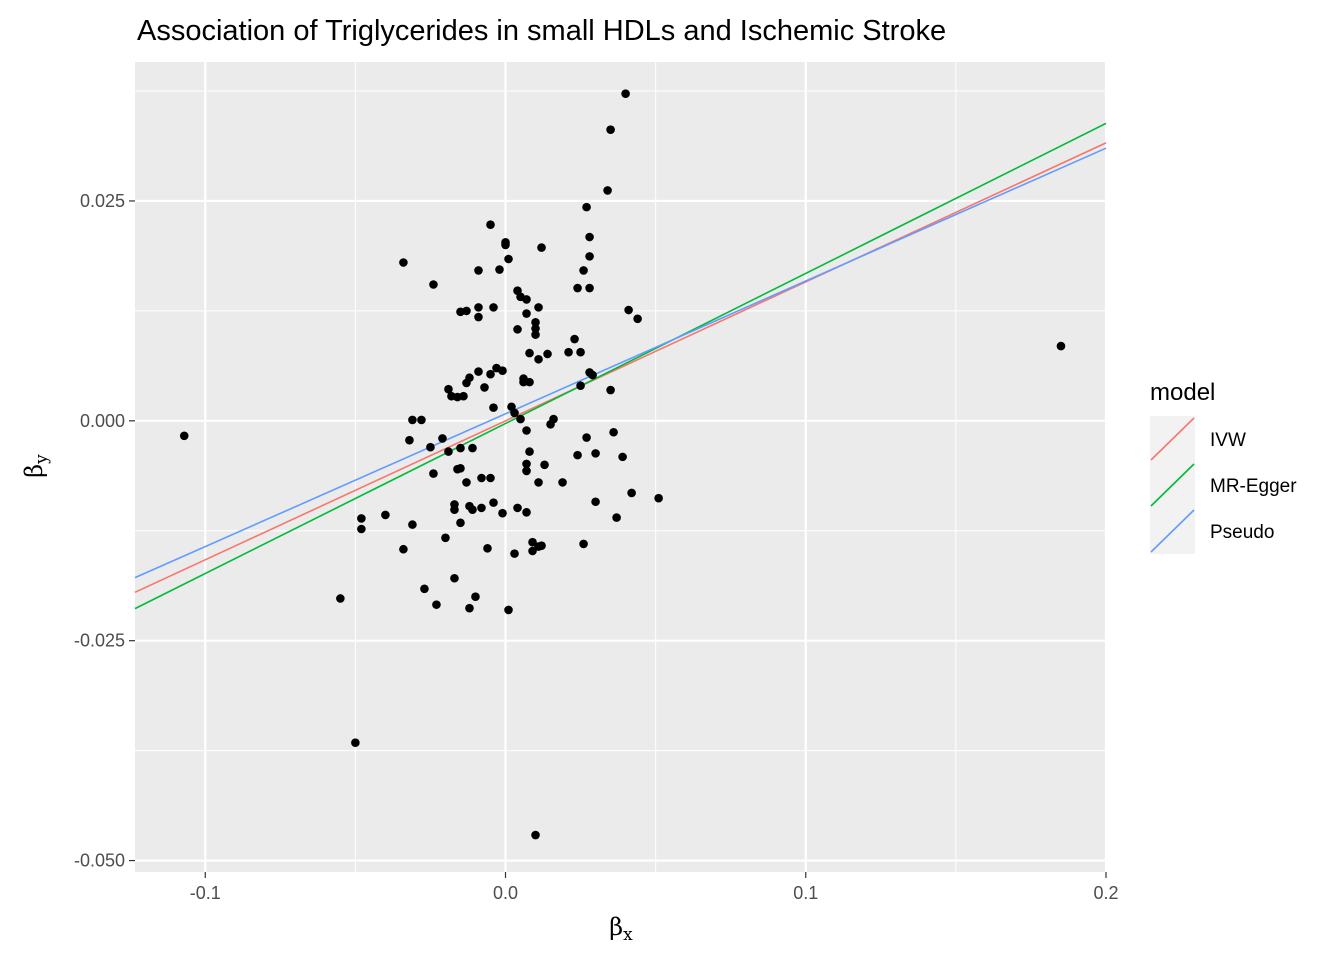  What do you see at coordinates (205, 893) in the screenshot?
I see `x-tick-label: -0.1` at bounding box center [205, 893].